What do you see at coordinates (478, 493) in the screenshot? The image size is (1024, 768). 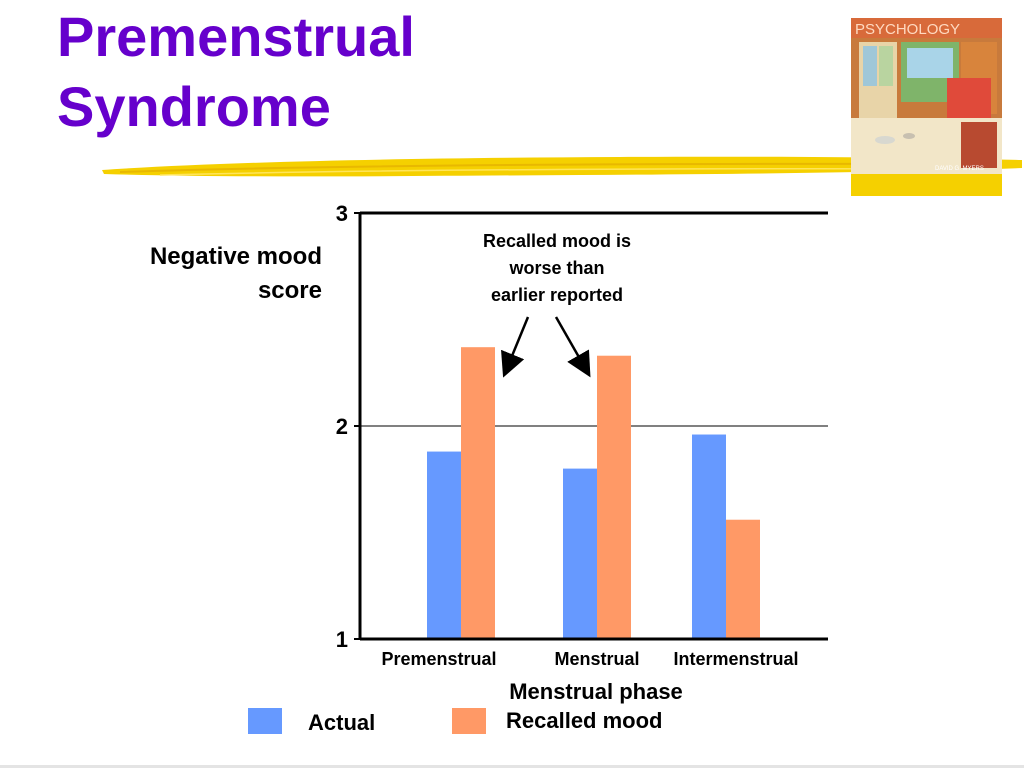 I see `bar-premenstrual-recalled` at bounding box center [478, 493].